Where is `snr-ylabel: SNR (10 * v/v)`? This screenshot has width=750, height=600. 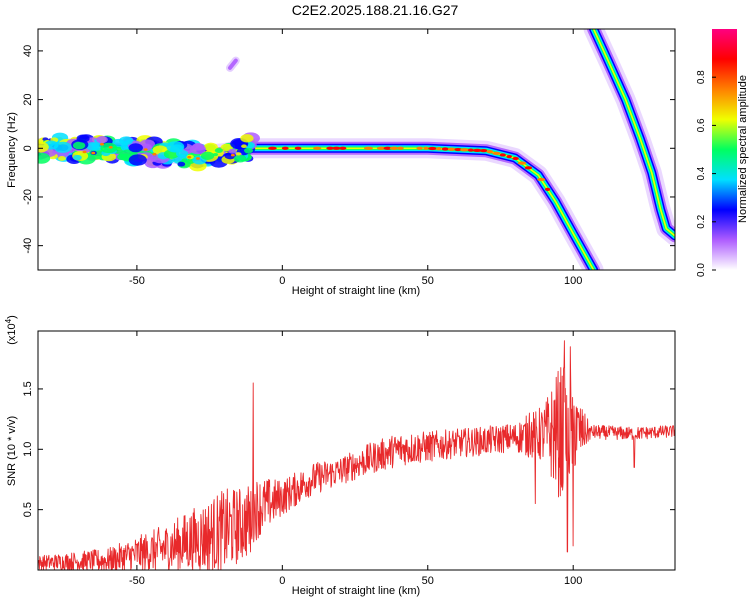 snr-ylabel: SNR (10 * v/v) is located at coordinates (12, 451).